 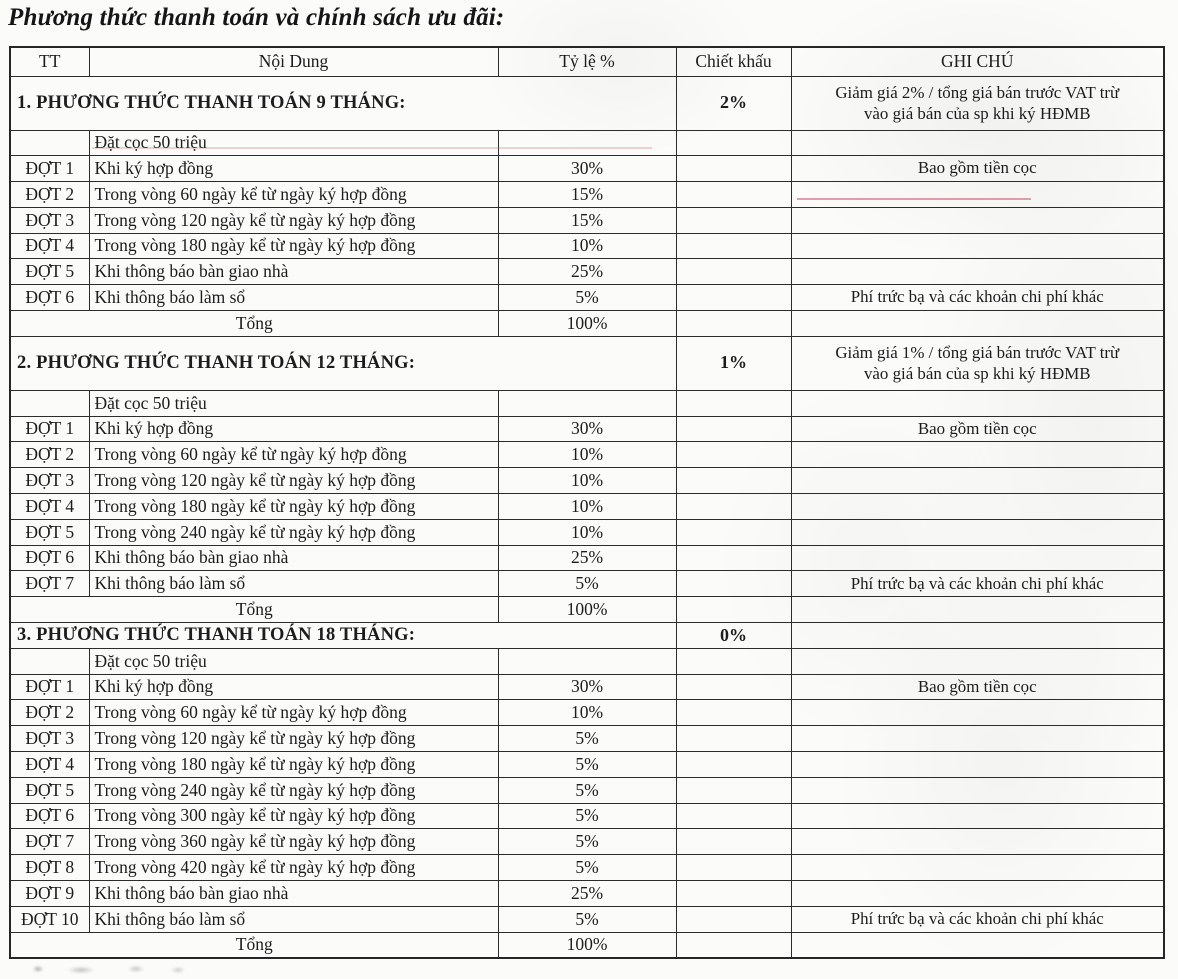 I want to click on row-content: Khi thông báo bàn giao nhà, so click(x=293, y=272).